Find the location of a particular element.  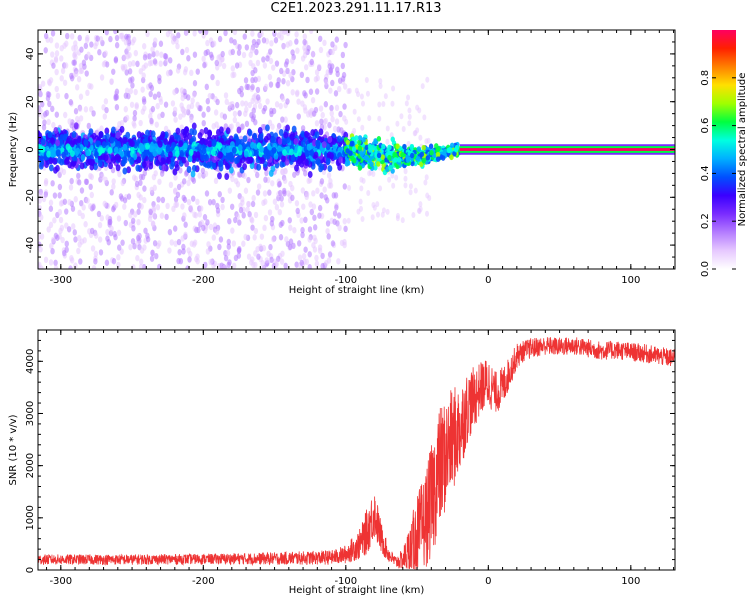

colorbar-tick-label: 0.6 is located at coordinates (705, 126).